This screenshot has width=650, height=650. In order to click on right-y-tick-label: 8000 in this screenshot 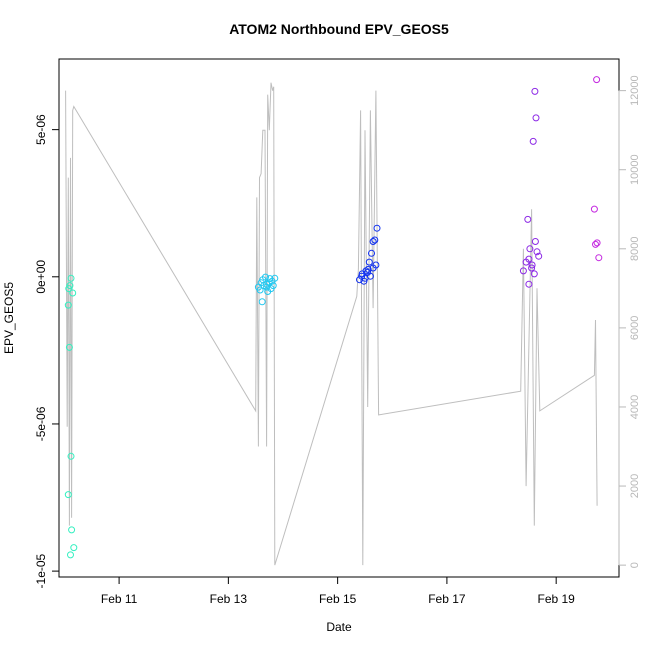, I will do `click(635, 249)`.